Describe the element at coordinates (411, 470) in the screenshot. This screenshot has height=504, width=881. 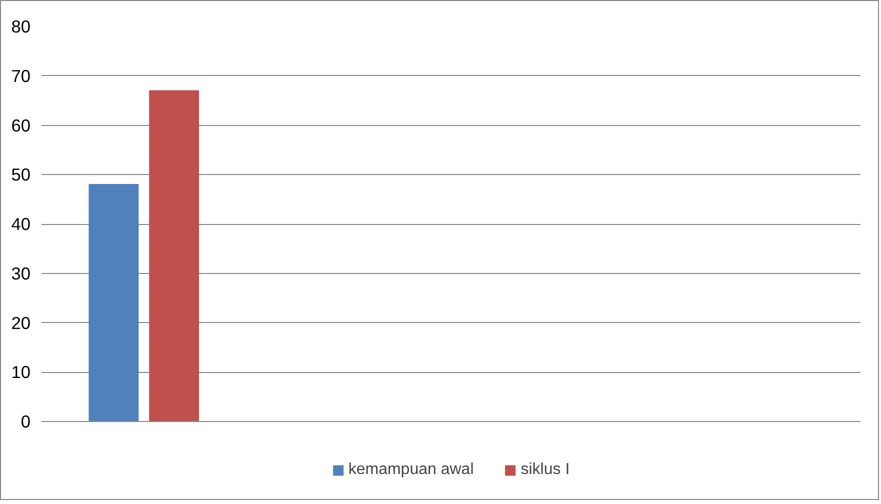
I see `legend-label: kemampuan awal` at that location.